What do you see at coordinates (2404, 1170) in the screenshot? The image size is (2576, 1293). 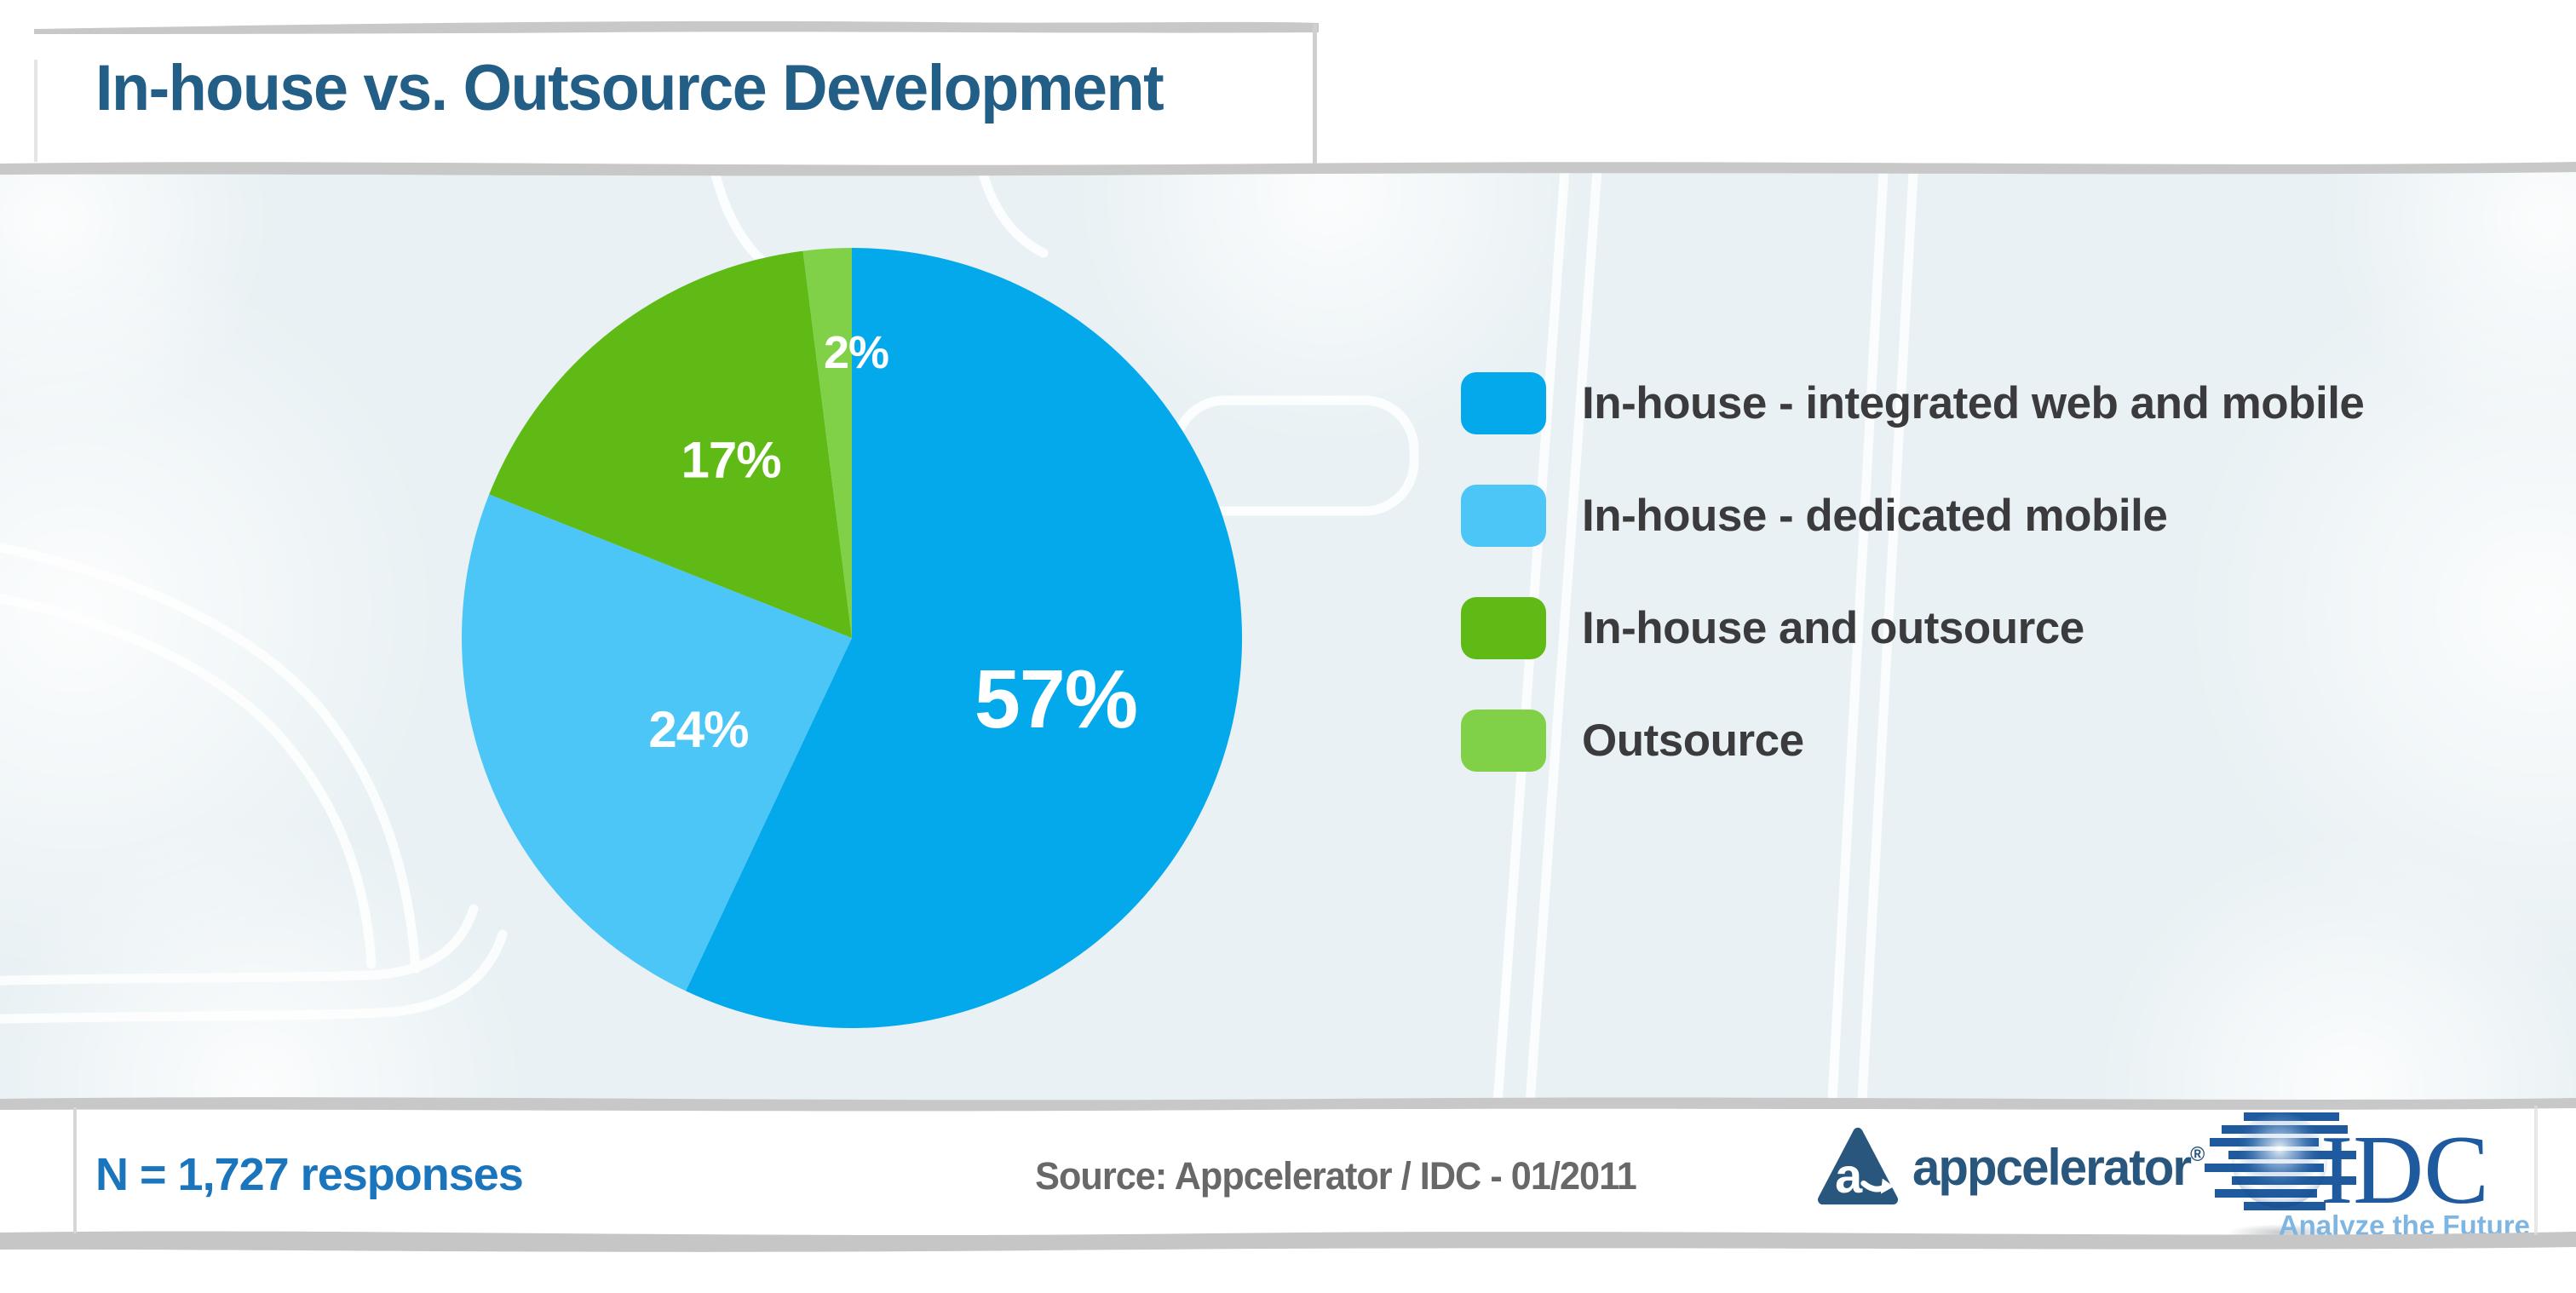 I see `idc-wordmark: IDC` at bounding box center [2404, 1170].